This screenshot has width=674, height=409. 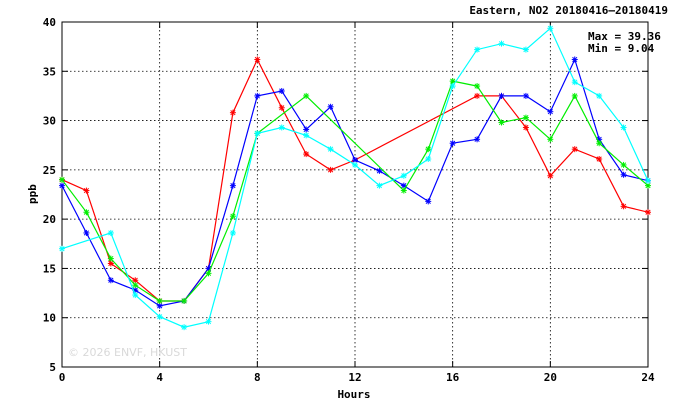 I want to click on y-tick-label: 35, so click(x=49, y=71).